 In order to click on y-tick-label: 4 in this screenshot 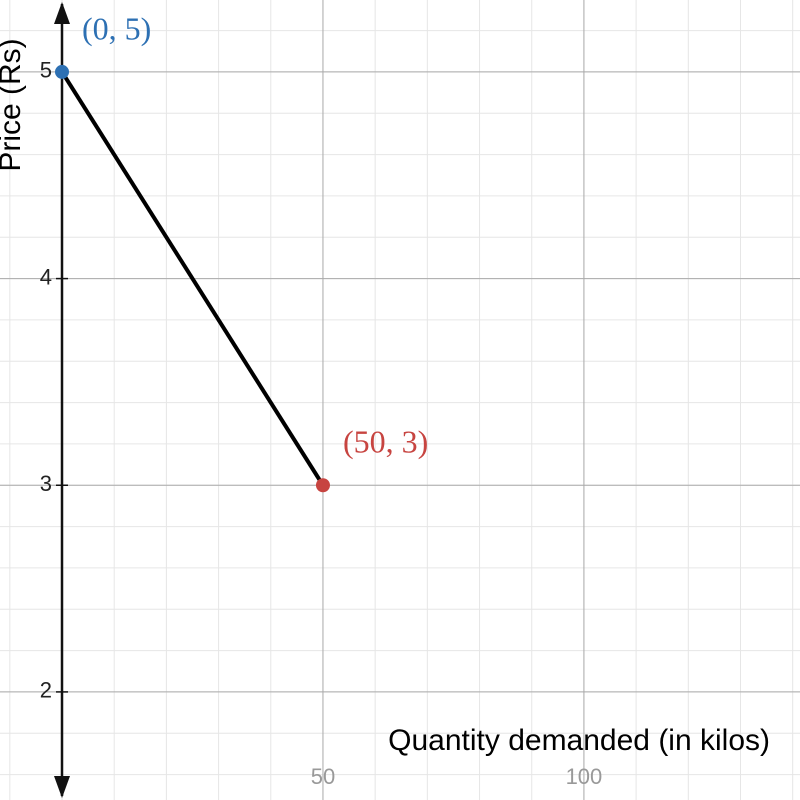, I will do `click(46, 276)`.